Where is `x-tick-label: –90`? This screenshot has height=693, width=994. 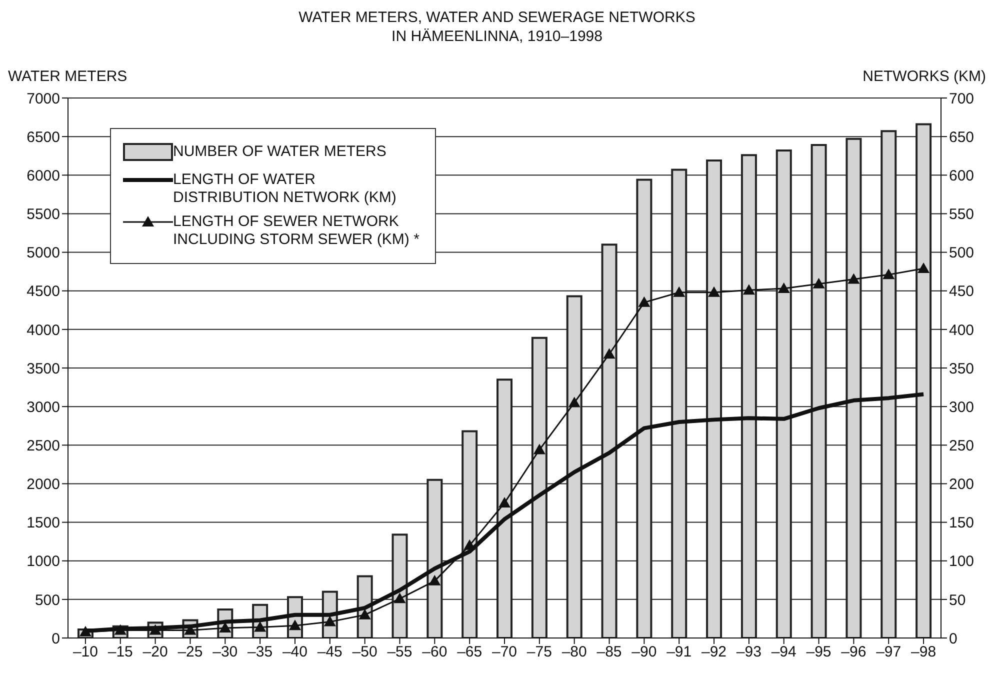 x-tick-label: –90 is located at coordinates (644, 652).